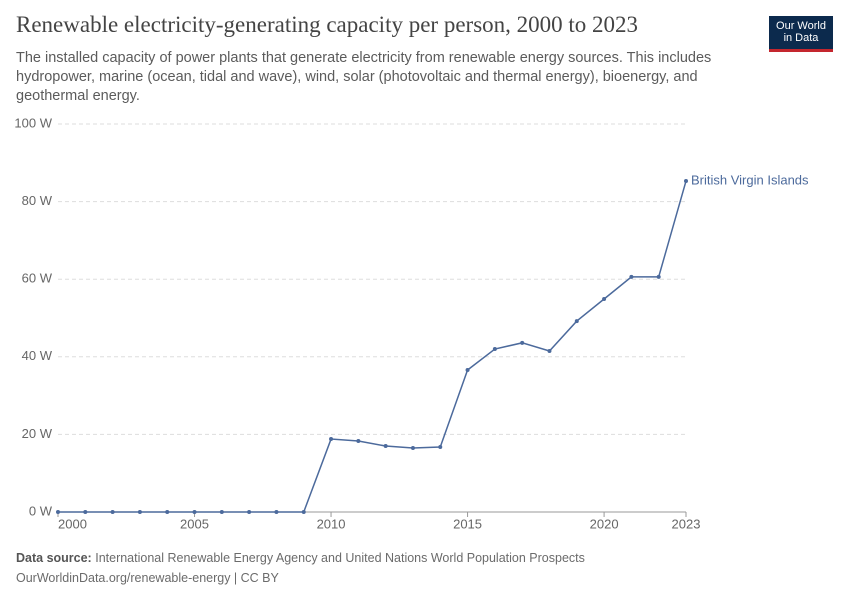  I want to click on y-tick-label: 20 W, so click(37, 433).